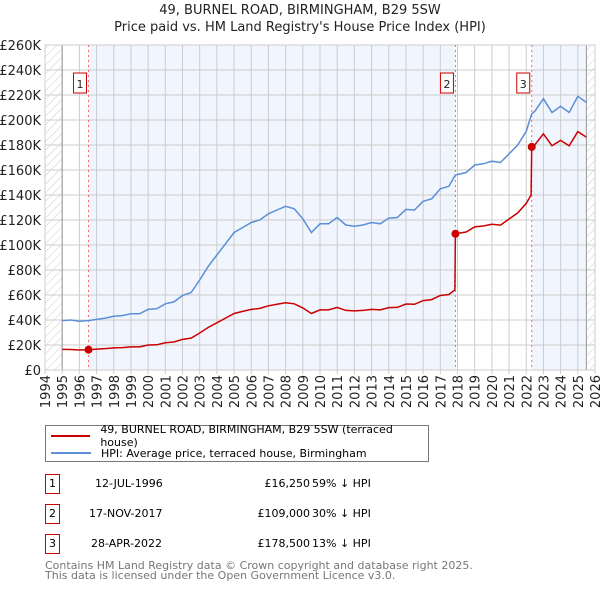  What do you see at coordinates (20, 71) in the screenshot?
I see `y-tick-label: £240K` at bounding box center [20, 71].